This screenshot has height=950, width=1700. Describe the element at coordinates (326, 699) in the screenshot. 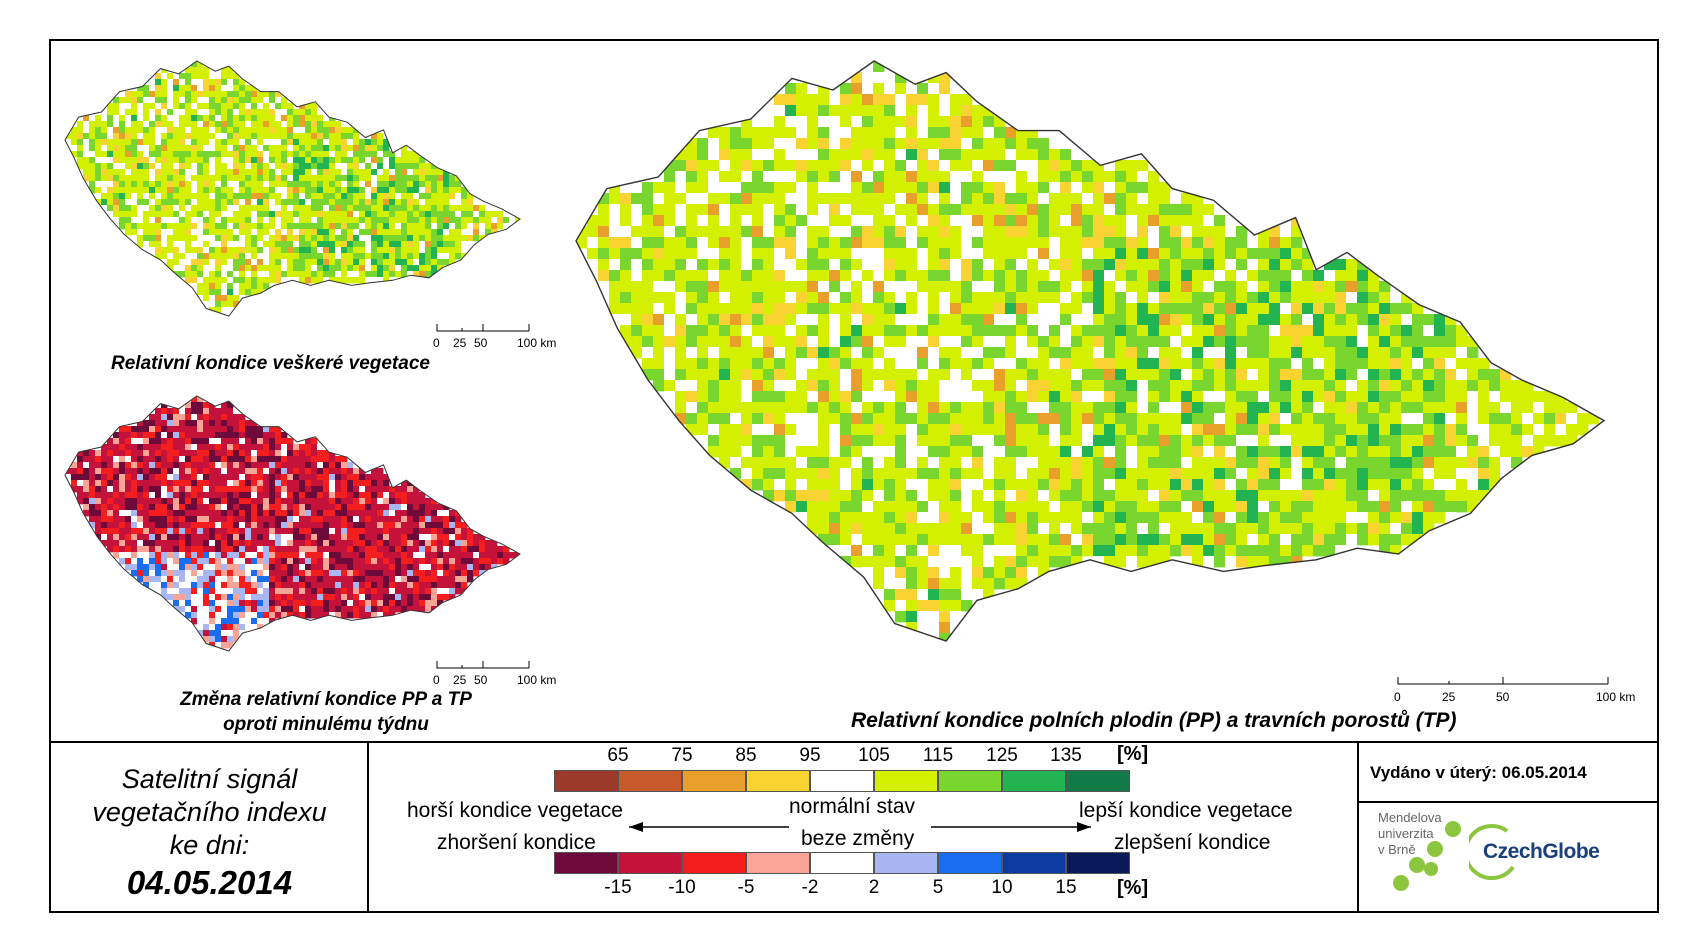

I see `small-bottom-map-title-line1: Změna relativní kondice PP a TP` at that location.